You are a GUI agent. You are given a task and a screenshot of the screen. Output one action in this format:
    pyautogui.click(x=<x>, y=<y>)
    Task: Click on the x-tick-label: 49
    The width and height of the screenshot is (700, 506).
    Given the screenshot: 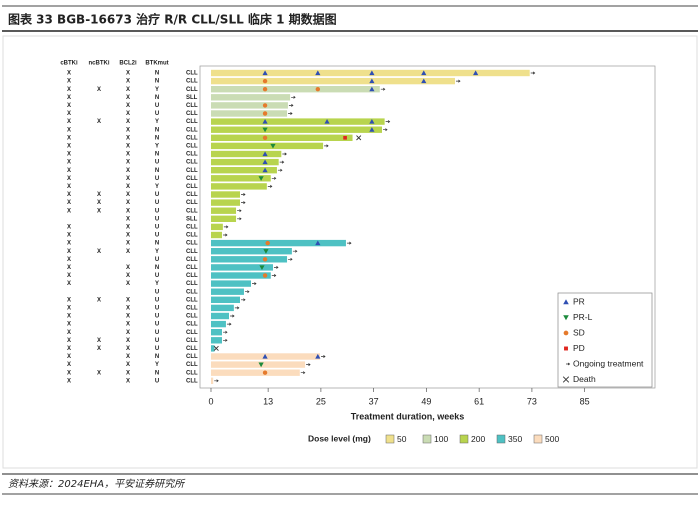 What is the action you would take?
    pyautogui.click(x=426, y=401)
    